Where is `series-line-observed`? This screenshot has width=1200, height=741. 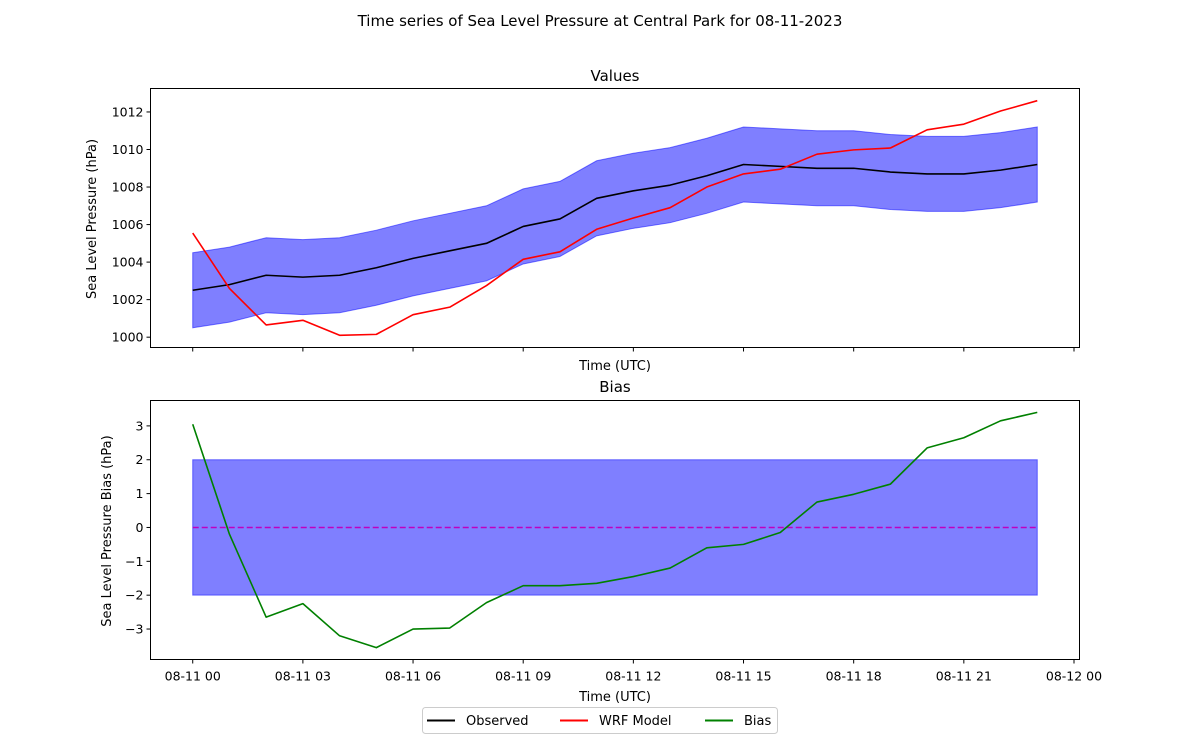
series-line-observed is located at coordinates (615, 227).